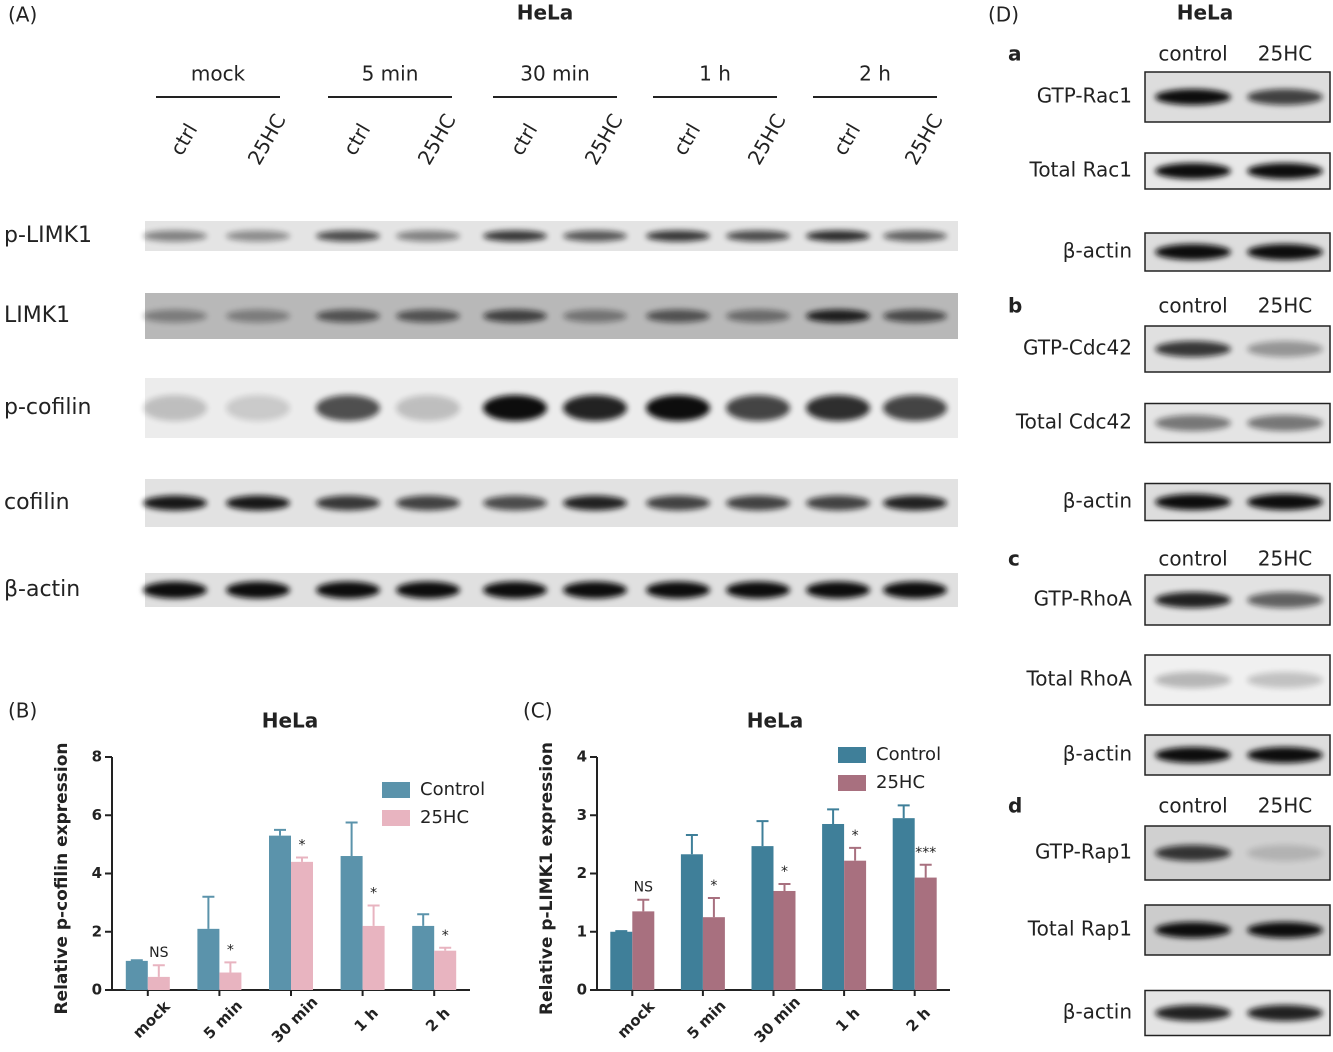  What do you see at coordinates (776, 1019) in the screenshot?
I see `x-tick-label: 30 min` at bounding box center [776, 1019].